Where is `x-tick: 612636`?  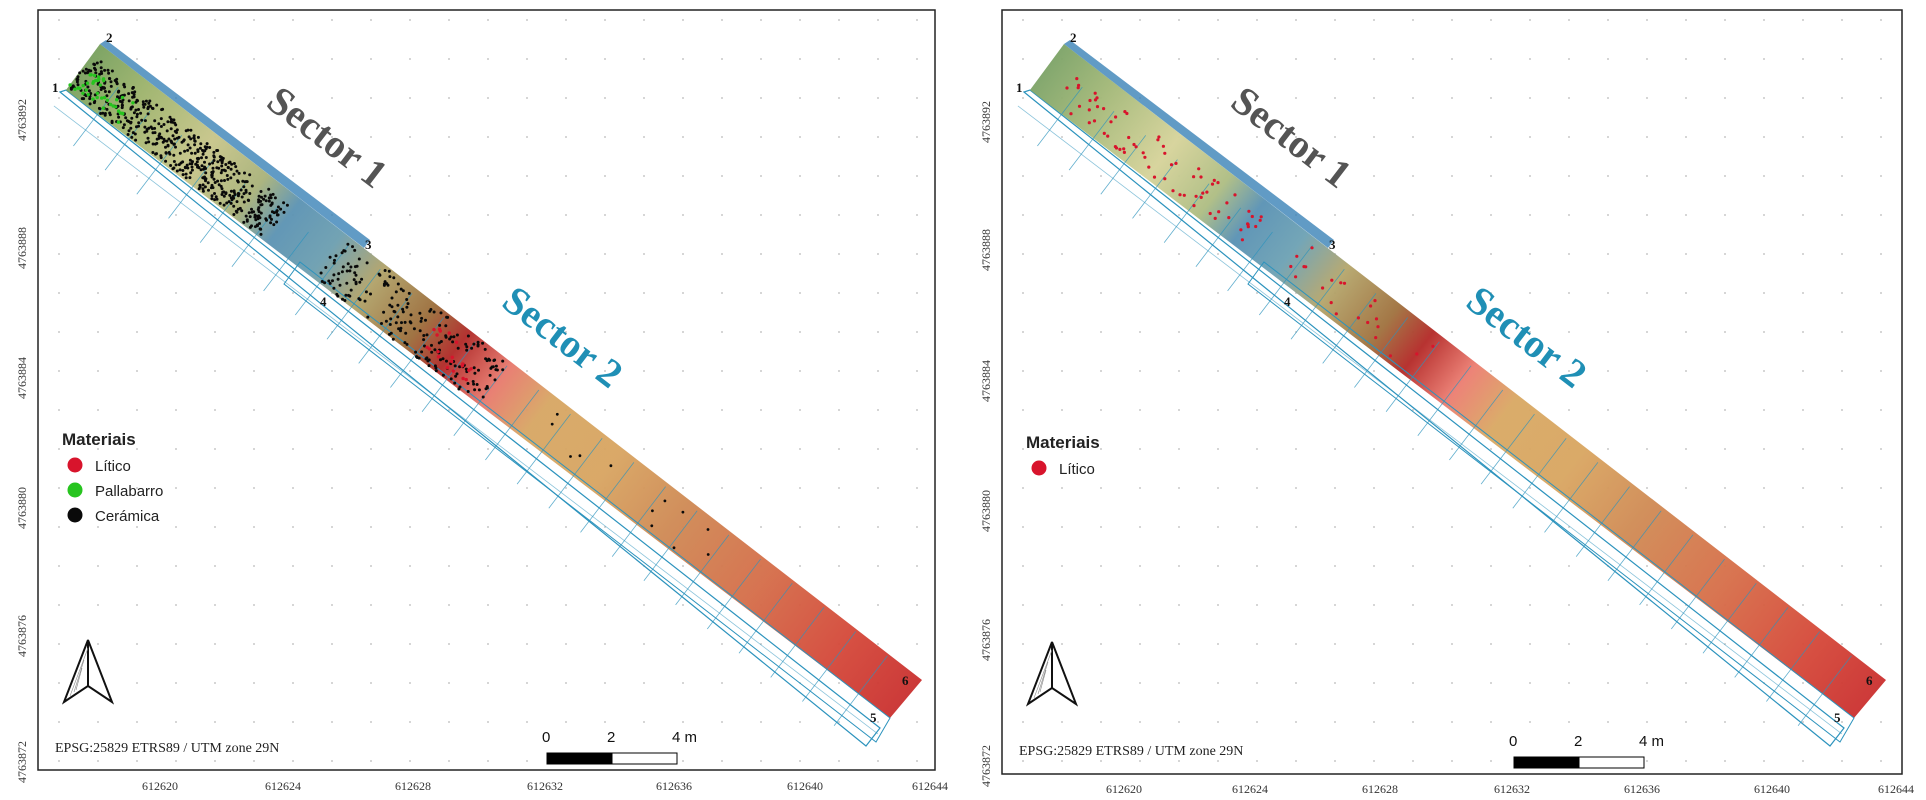
x-tick: 612636 is located at coordinates (674, 786).